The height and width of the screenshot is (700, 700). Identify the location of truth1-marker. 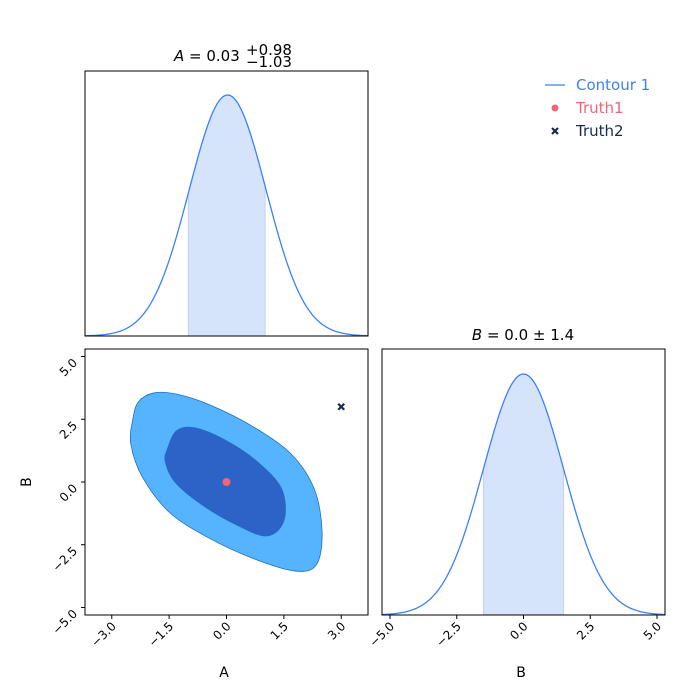
(226, 482).